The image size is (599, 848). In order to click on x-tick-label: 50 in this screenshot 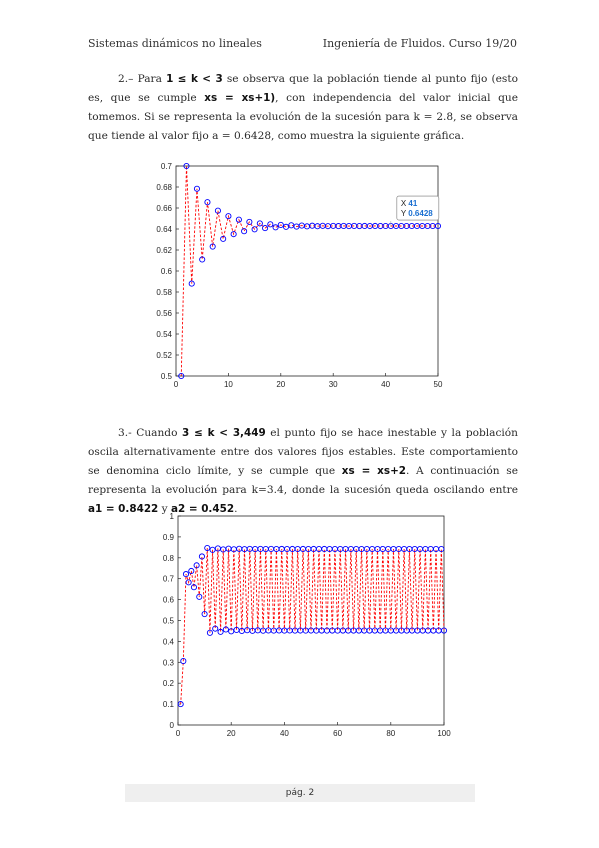, I will do `click(438, 384)`.